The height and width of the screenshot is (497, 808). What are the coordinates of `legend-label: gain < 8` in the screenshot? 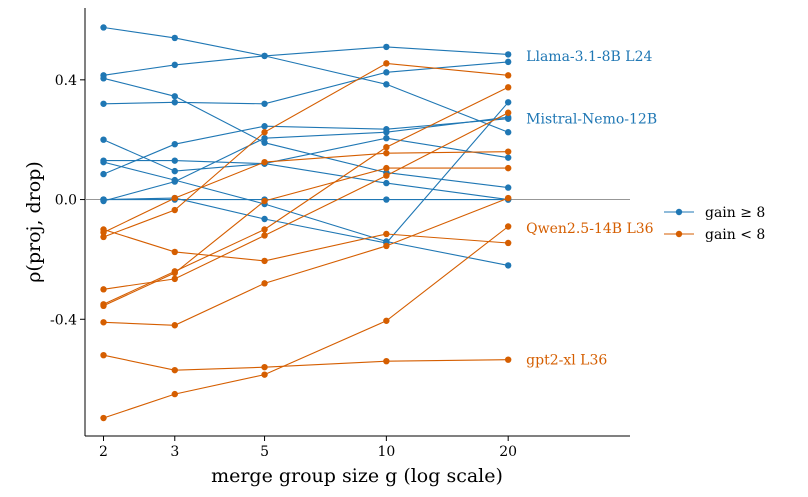 It's located at (735, 235).